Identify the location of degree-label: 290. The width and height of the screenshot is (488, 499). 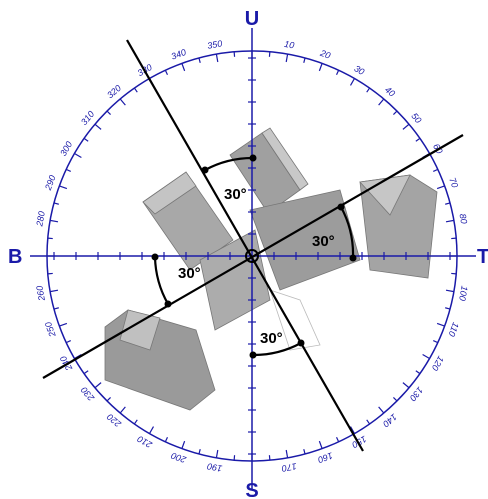
(50, 183).